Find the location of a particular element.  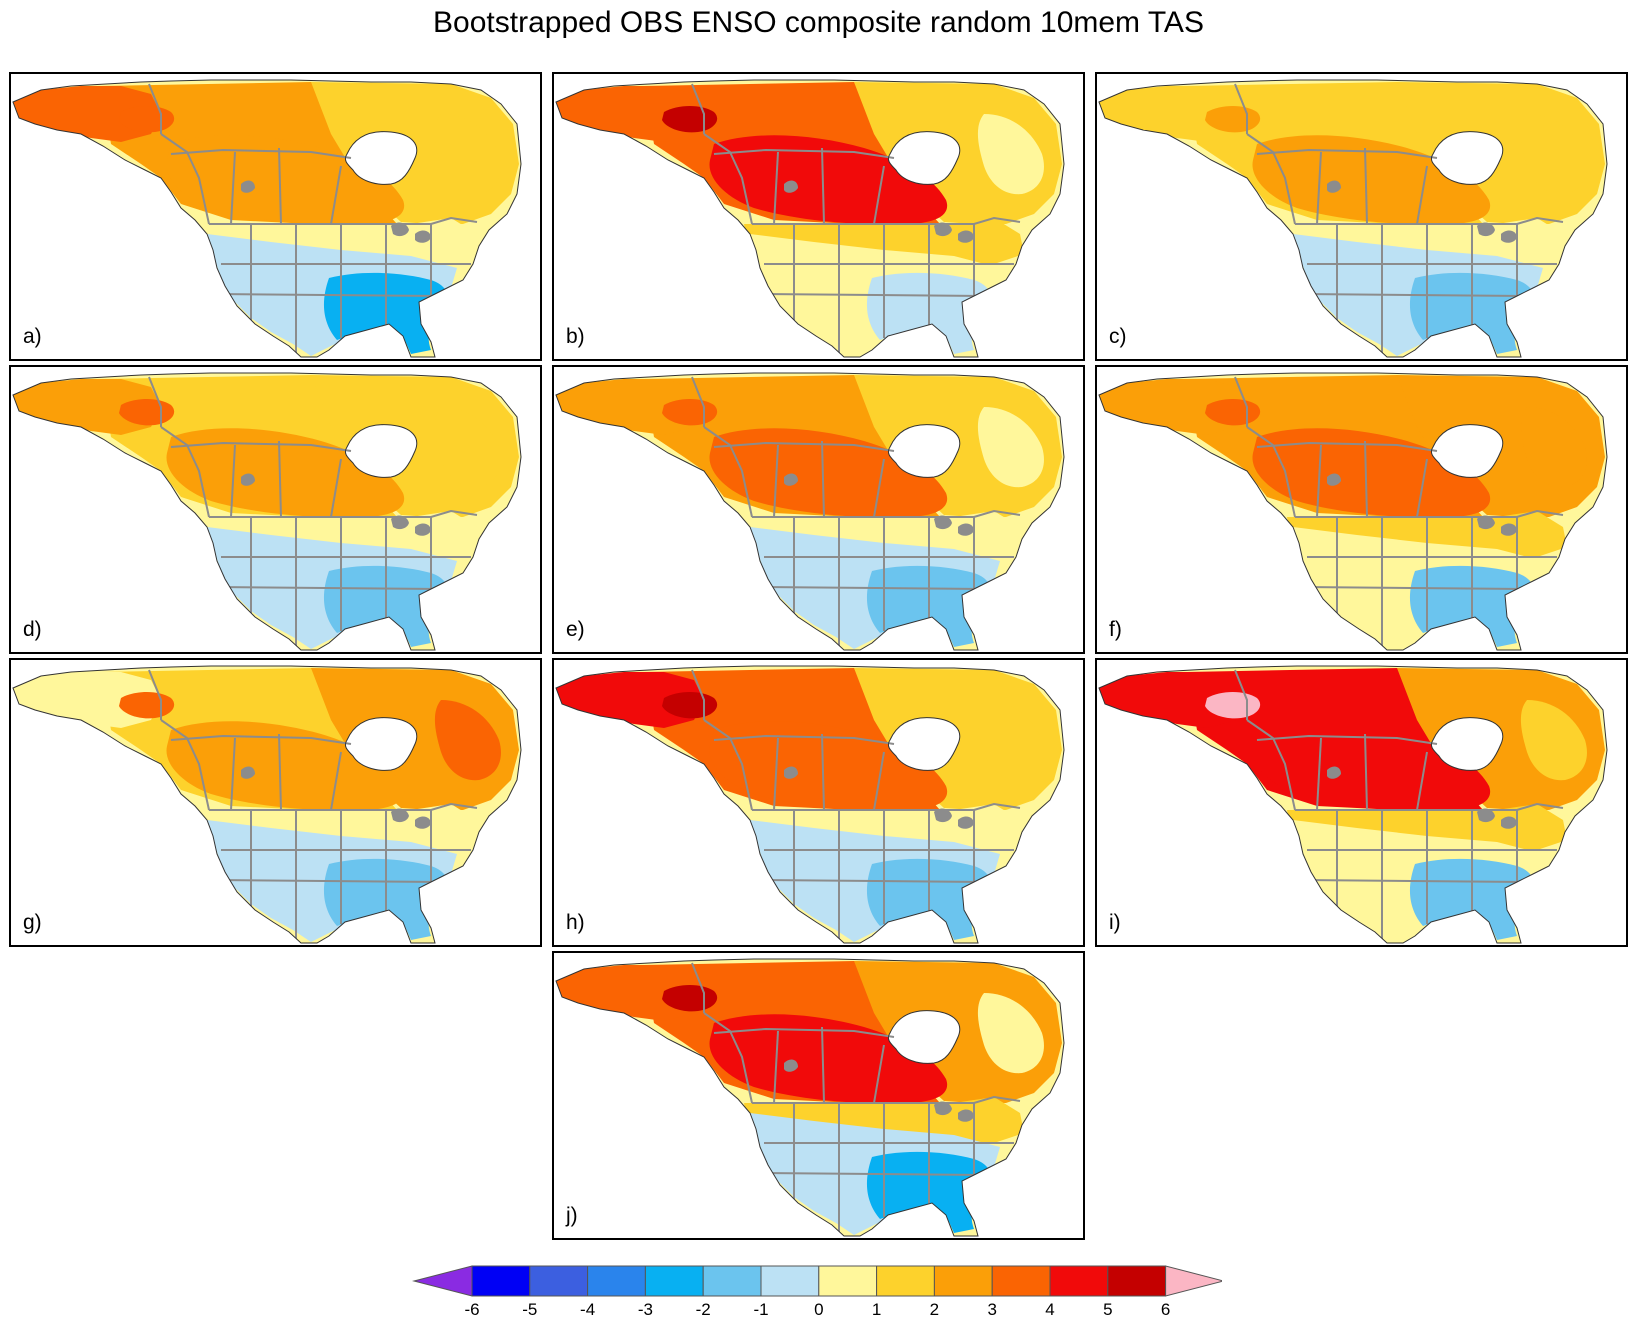

colorbar-tick-label: 6 is located at coordinates (1165, 1309).